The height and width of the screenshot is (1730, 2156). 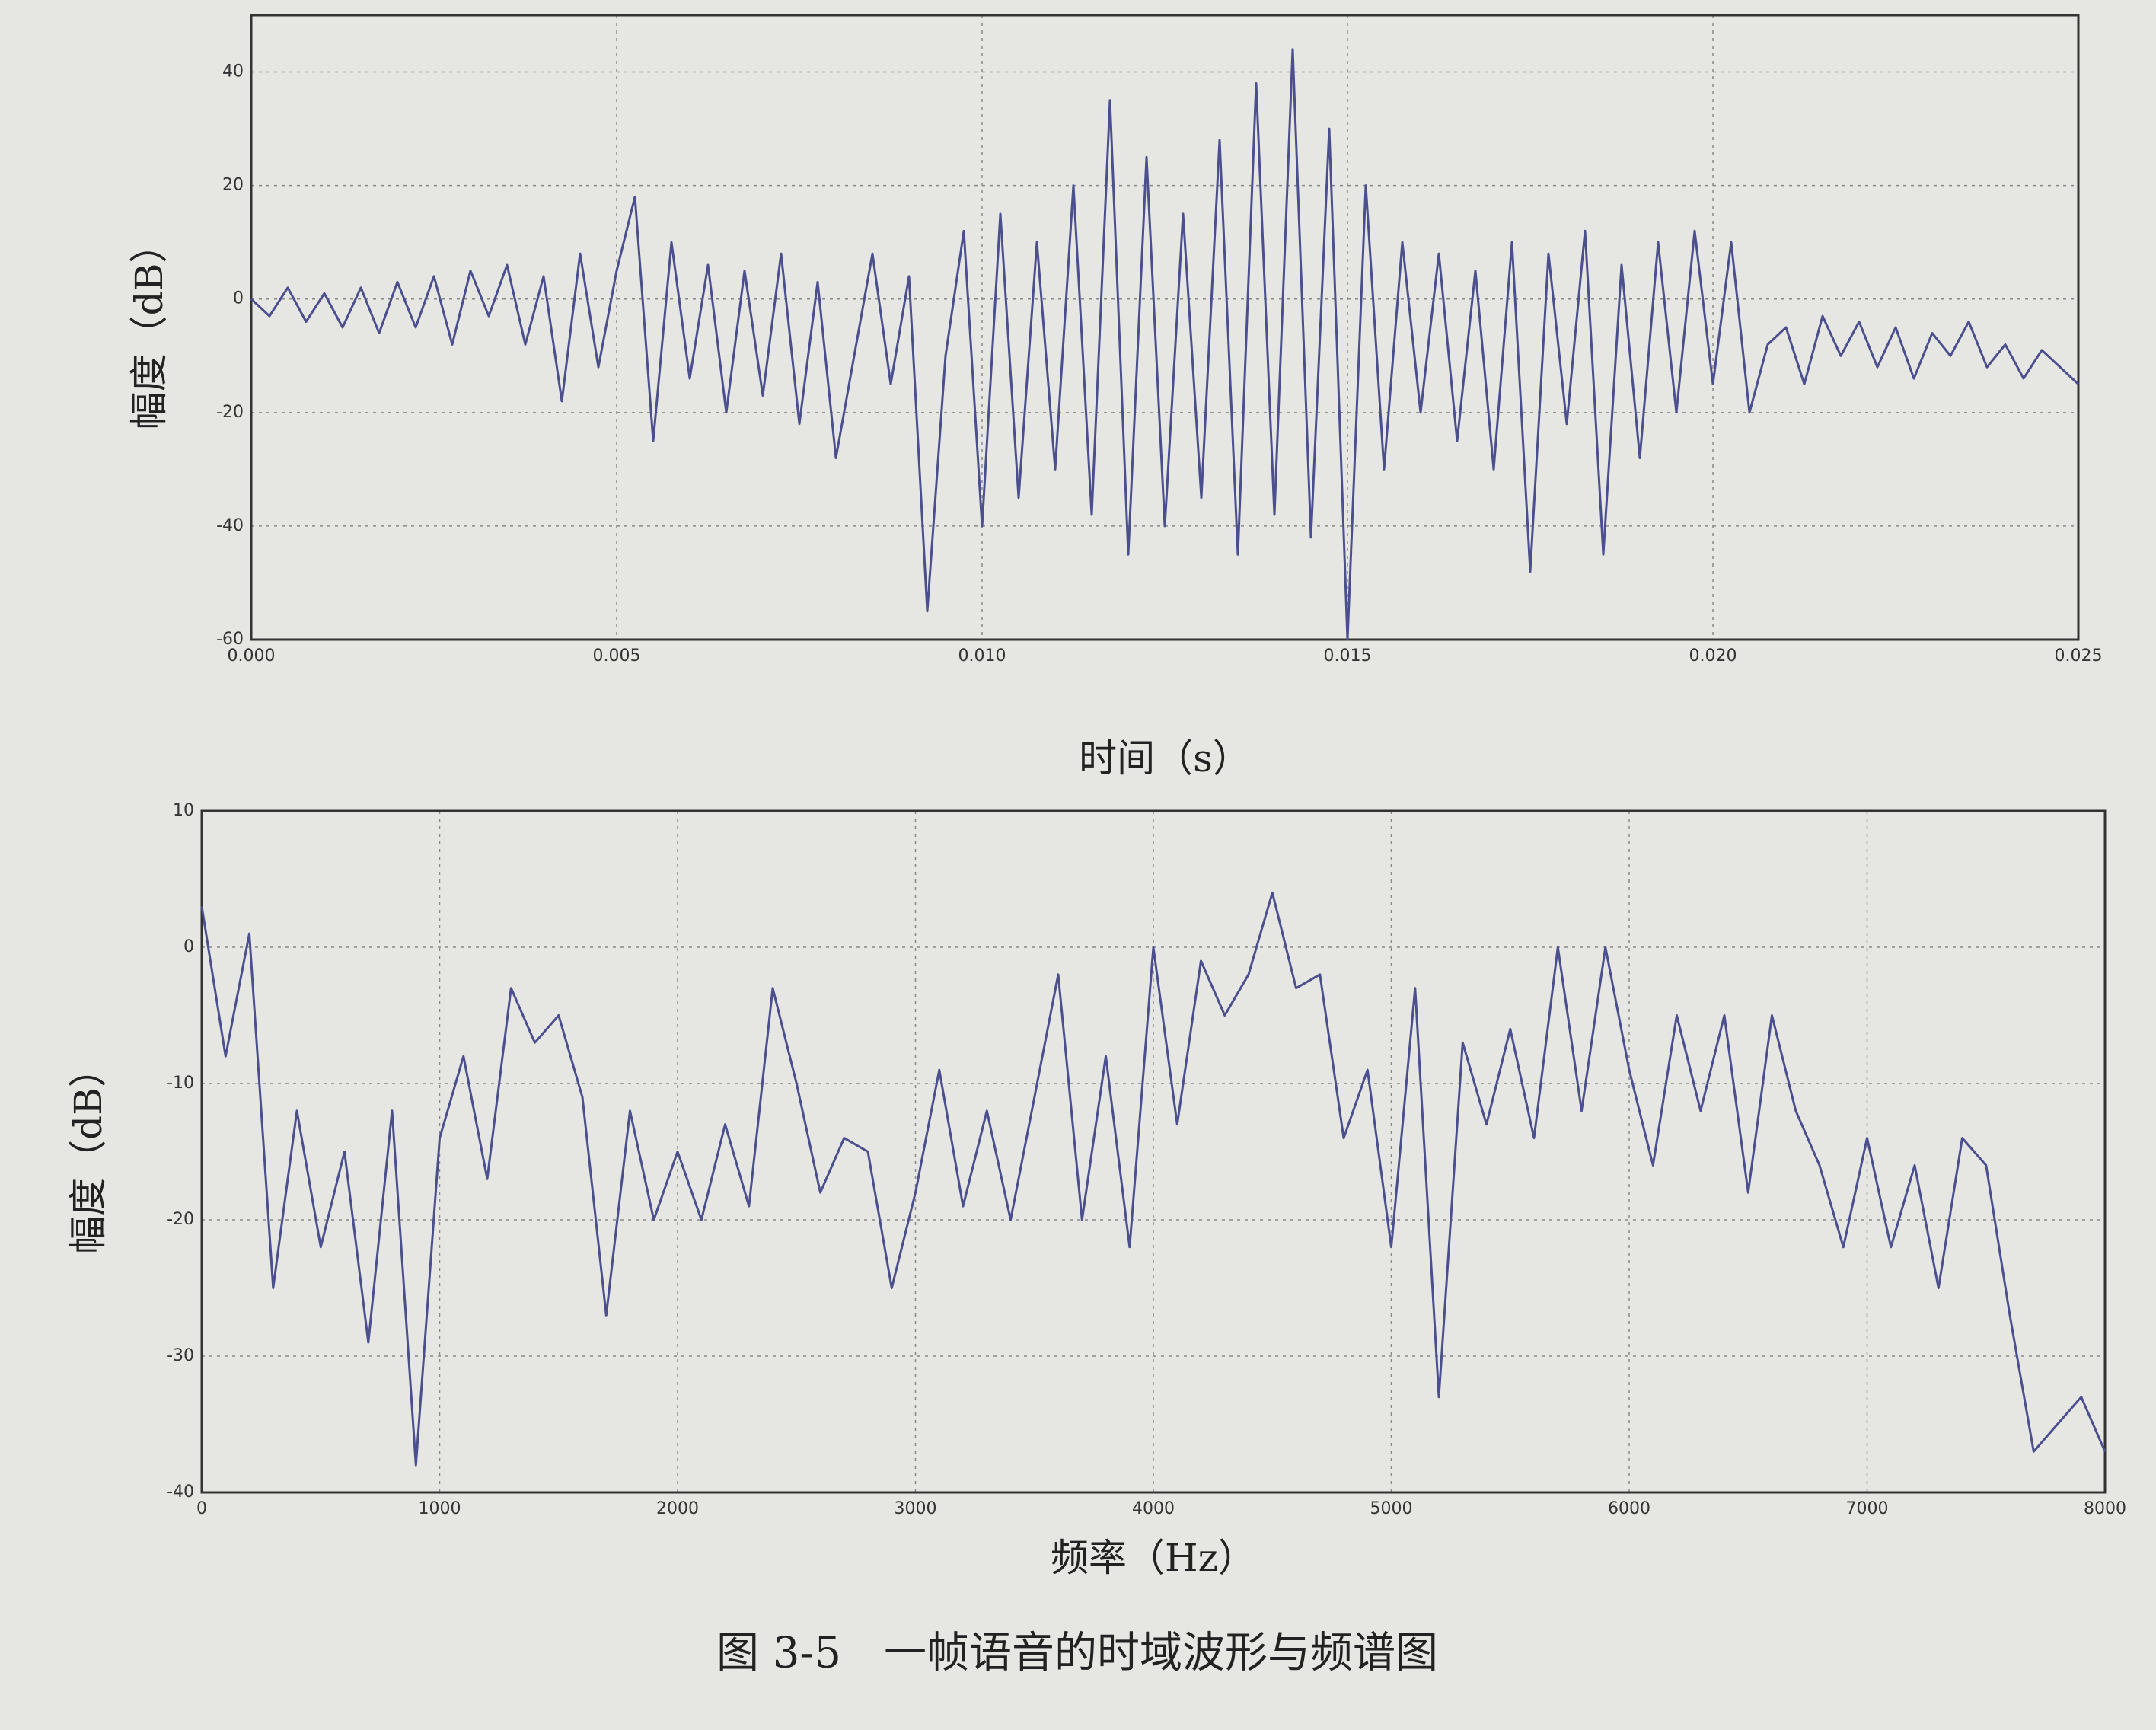 What do you see at coordinates (1713, 656) in the screenshot?
I see `x-tick-label: 0.020` at bounding box center [1713, 656].